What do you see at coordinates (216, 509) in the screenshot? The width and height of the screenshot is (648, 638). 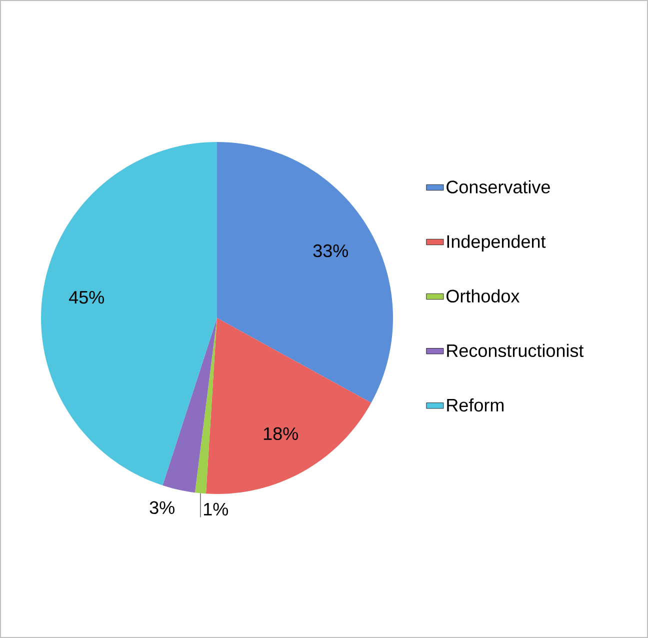 I see `data-label: 1%` at bounding box center [216, 509].